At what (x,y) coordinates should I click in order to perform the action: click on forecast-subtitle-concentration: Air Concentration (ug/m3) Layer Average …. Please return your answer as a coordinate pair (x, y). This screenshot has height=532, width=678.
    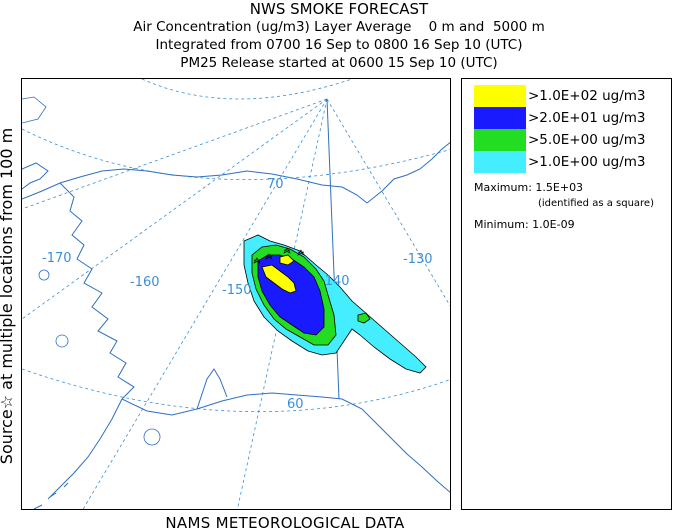
    Looking at the image, I should click on (339, 27).